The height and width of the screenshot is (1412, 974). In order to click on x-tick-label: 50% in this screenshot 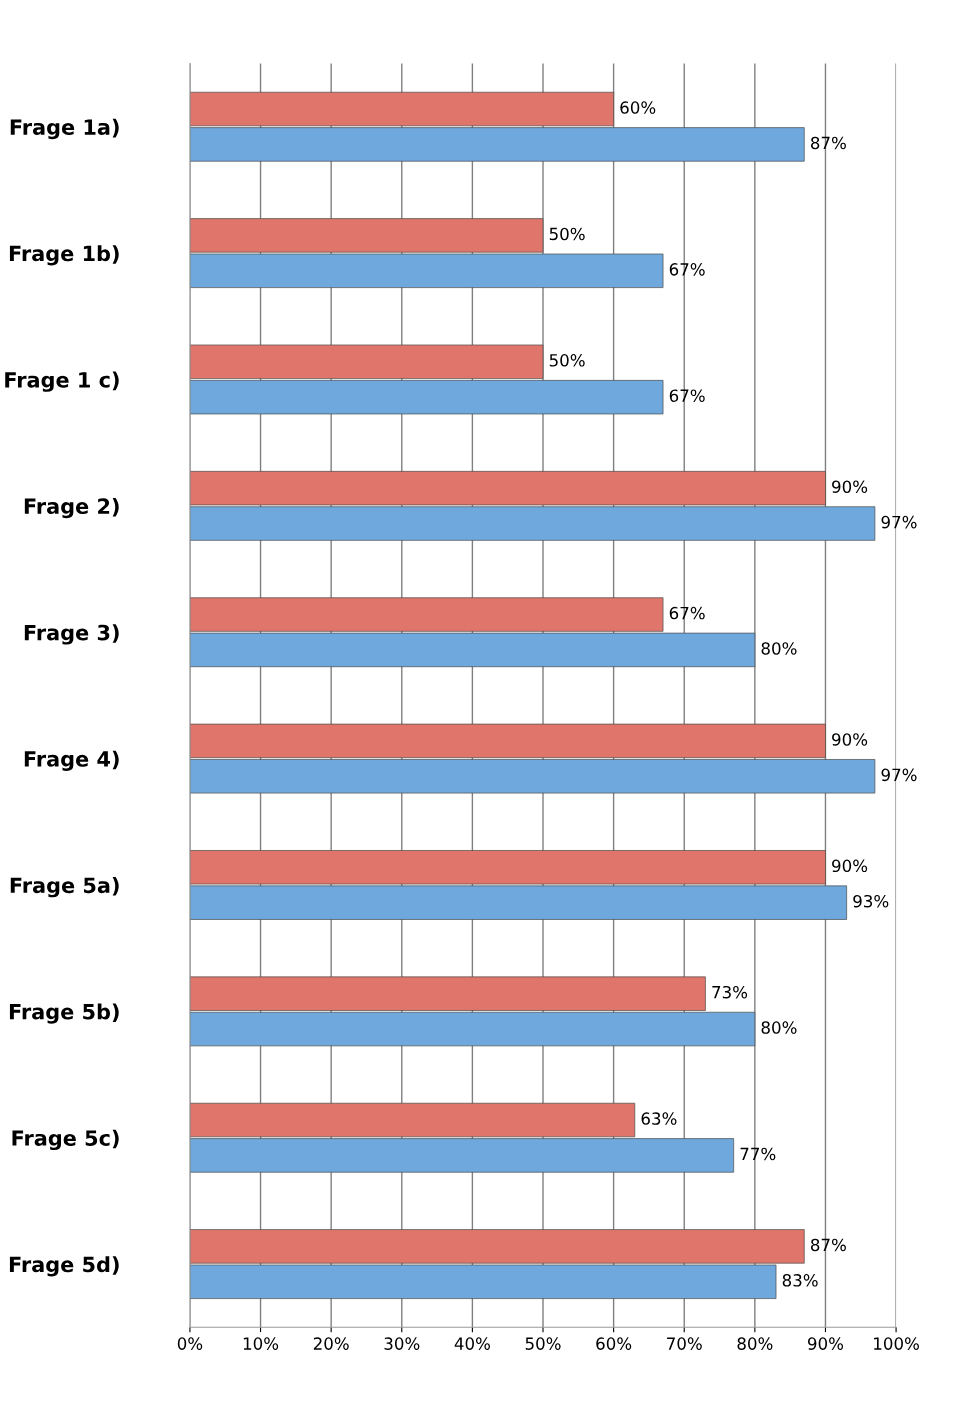, I will do `click(543, 1343)`.